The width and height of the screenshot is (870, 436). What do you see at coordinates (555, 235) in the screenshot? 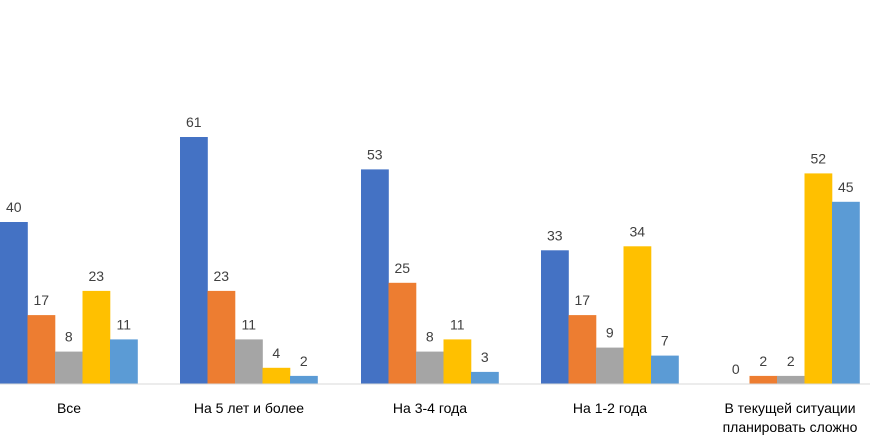
I see `data-label-s1-c4: 33` at bounding box center [555, 235].